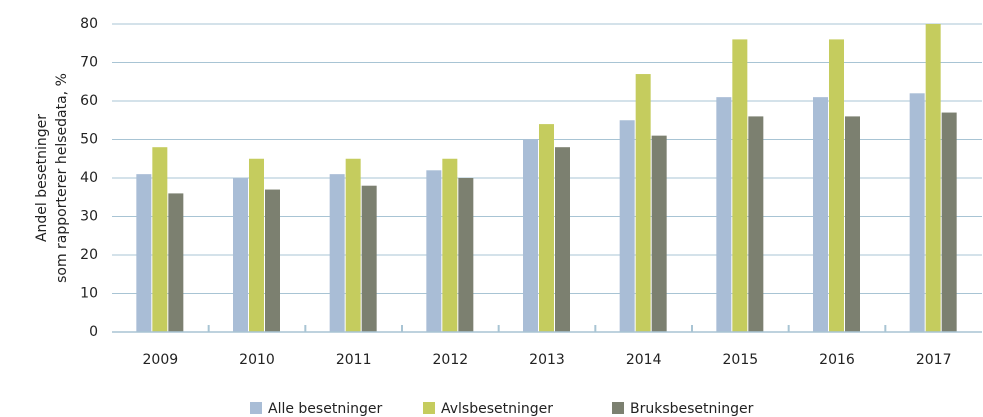 This screenshot has width=983, height=417. What do you see at coordinates (89, 178) in the screenshot?
I see `y-tick-label: 40` at bounding box center [89, 178].